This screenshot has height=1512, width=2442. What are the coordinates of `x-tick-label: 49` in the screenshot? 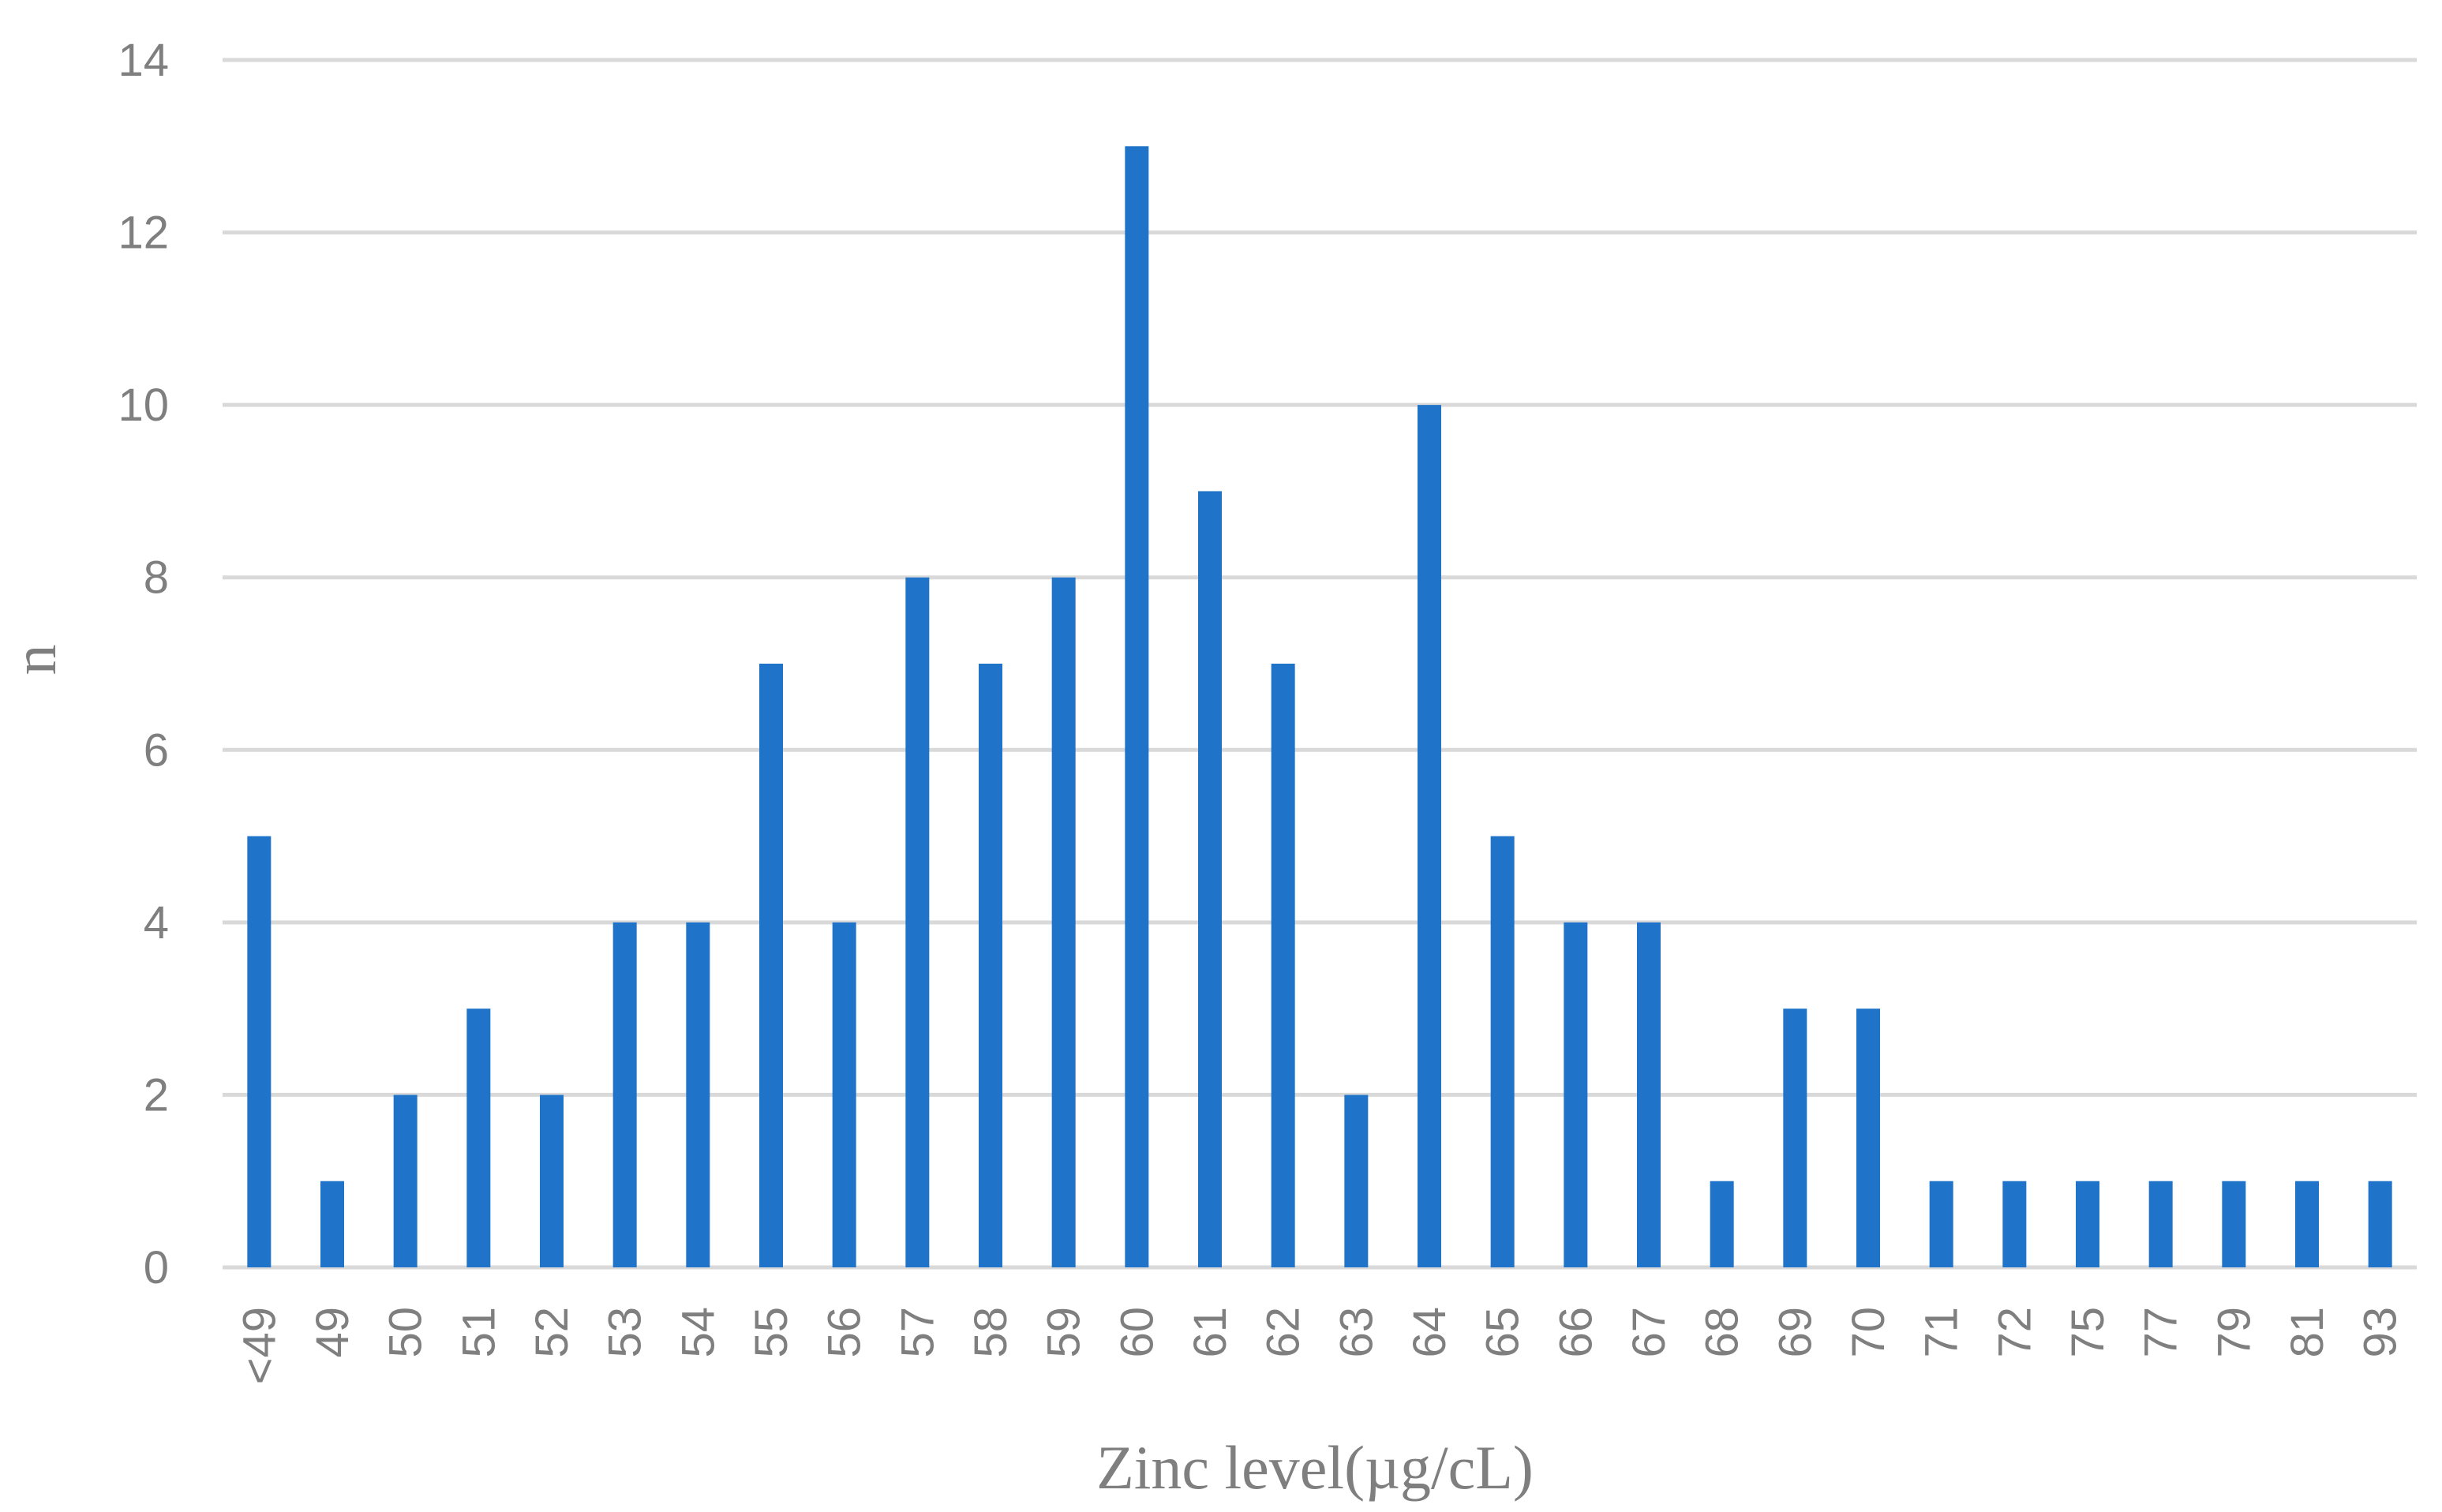 It's located at (332, 1333).